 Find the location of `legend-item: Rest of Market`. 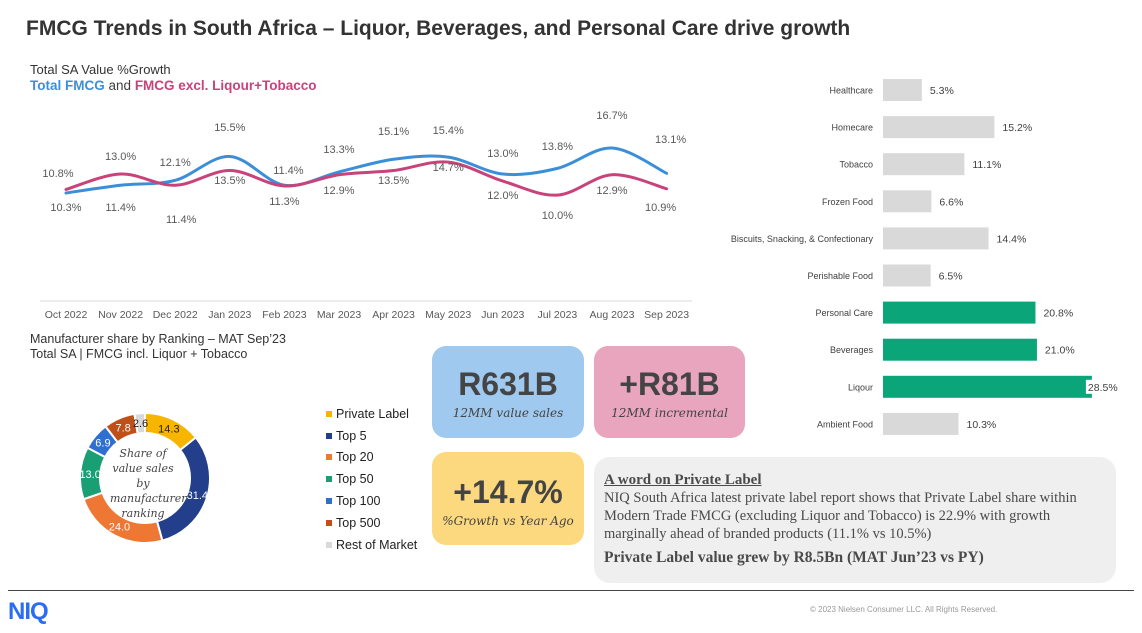

legend-item: Rest of Market is located at coordinates (371, 545).